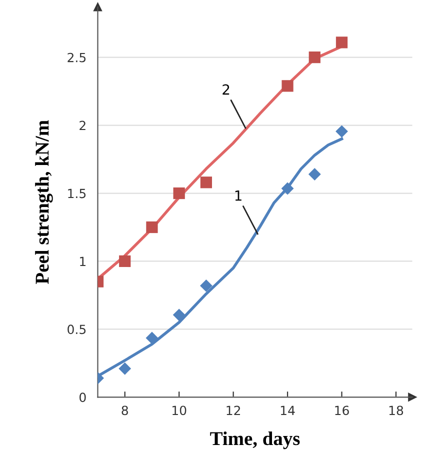 The height and width of the screenshot is (470, 425). I want to click on y-tick-label: 0, so click(83, 397).